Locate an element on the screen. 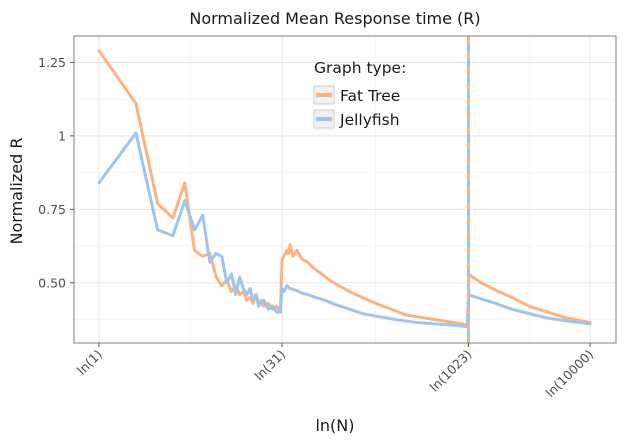 This screenshot has height=445, width=625. x-tick-label: ln(10000) is located at coordinates (569, 374).